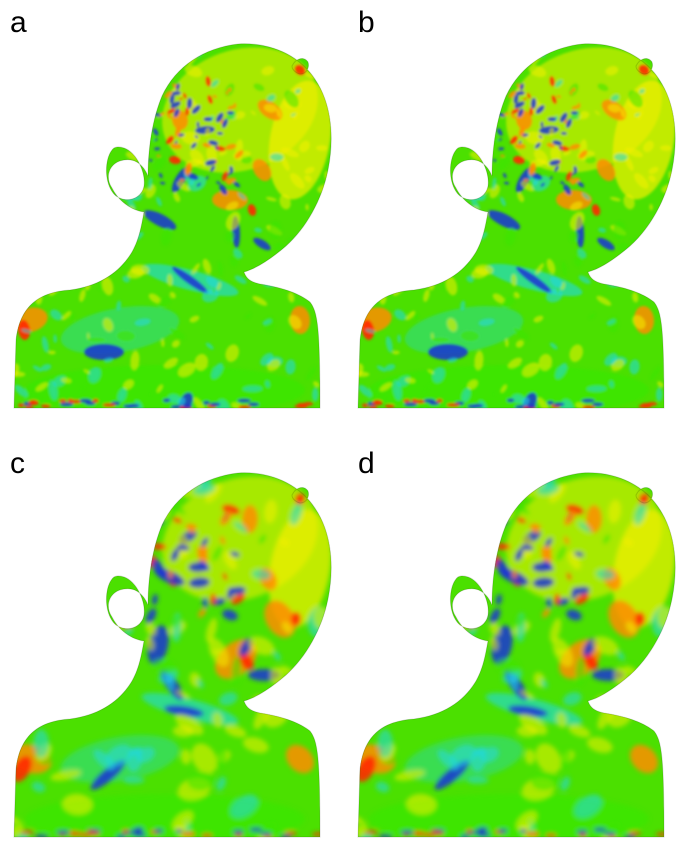 Image resolution: width=688 pixels, height=858 pixels. I want to click on panel-label-d: d, so click(366, 463).